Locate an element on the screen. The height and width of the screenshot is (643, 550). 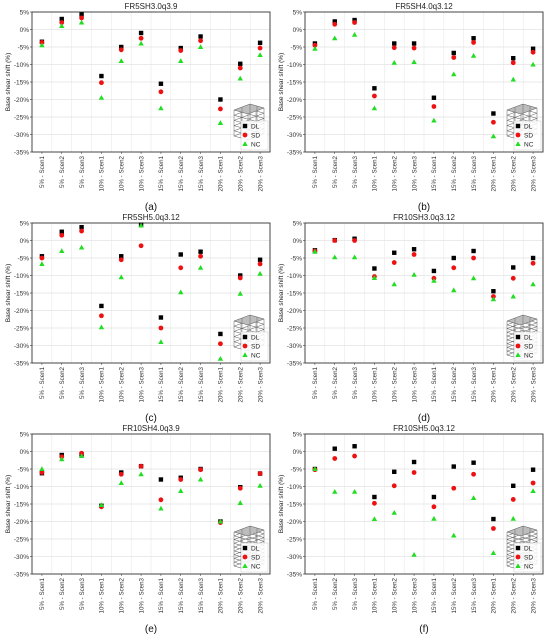
x-tick-label: 15% - Scen1 is located at coordinates (434, 173).